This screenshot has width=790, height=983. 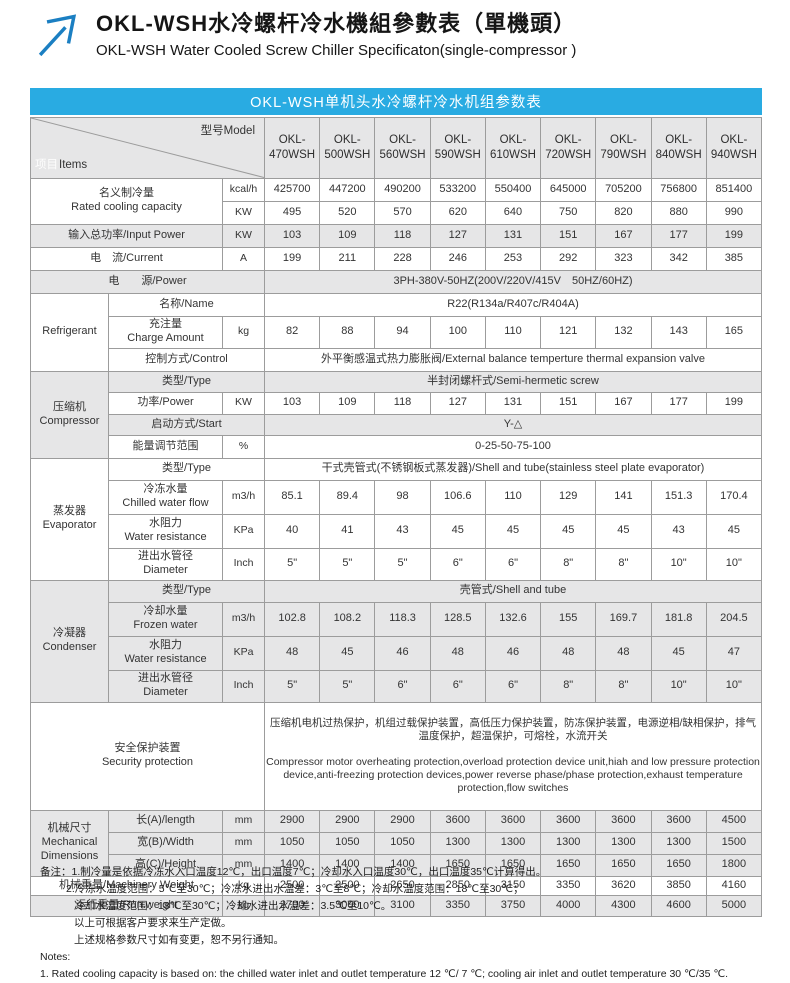 What do you see at coordinates (147, 281) in the screenshot?
I see `label-power-supply: 电 源/Power` at bounding box center [147, 281].